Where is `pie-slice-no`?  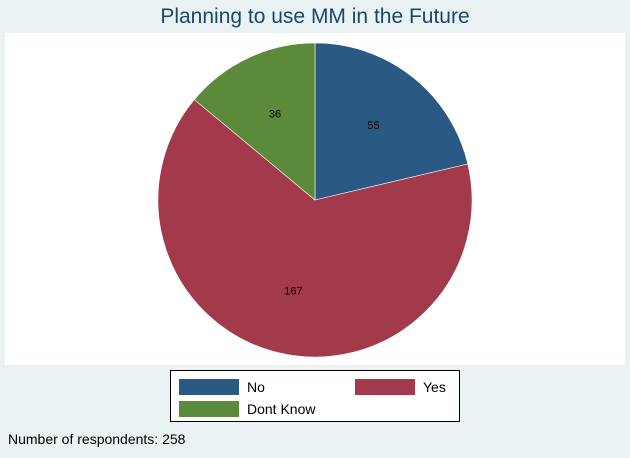
pie-slice-no is located at coordinates (391, 121).